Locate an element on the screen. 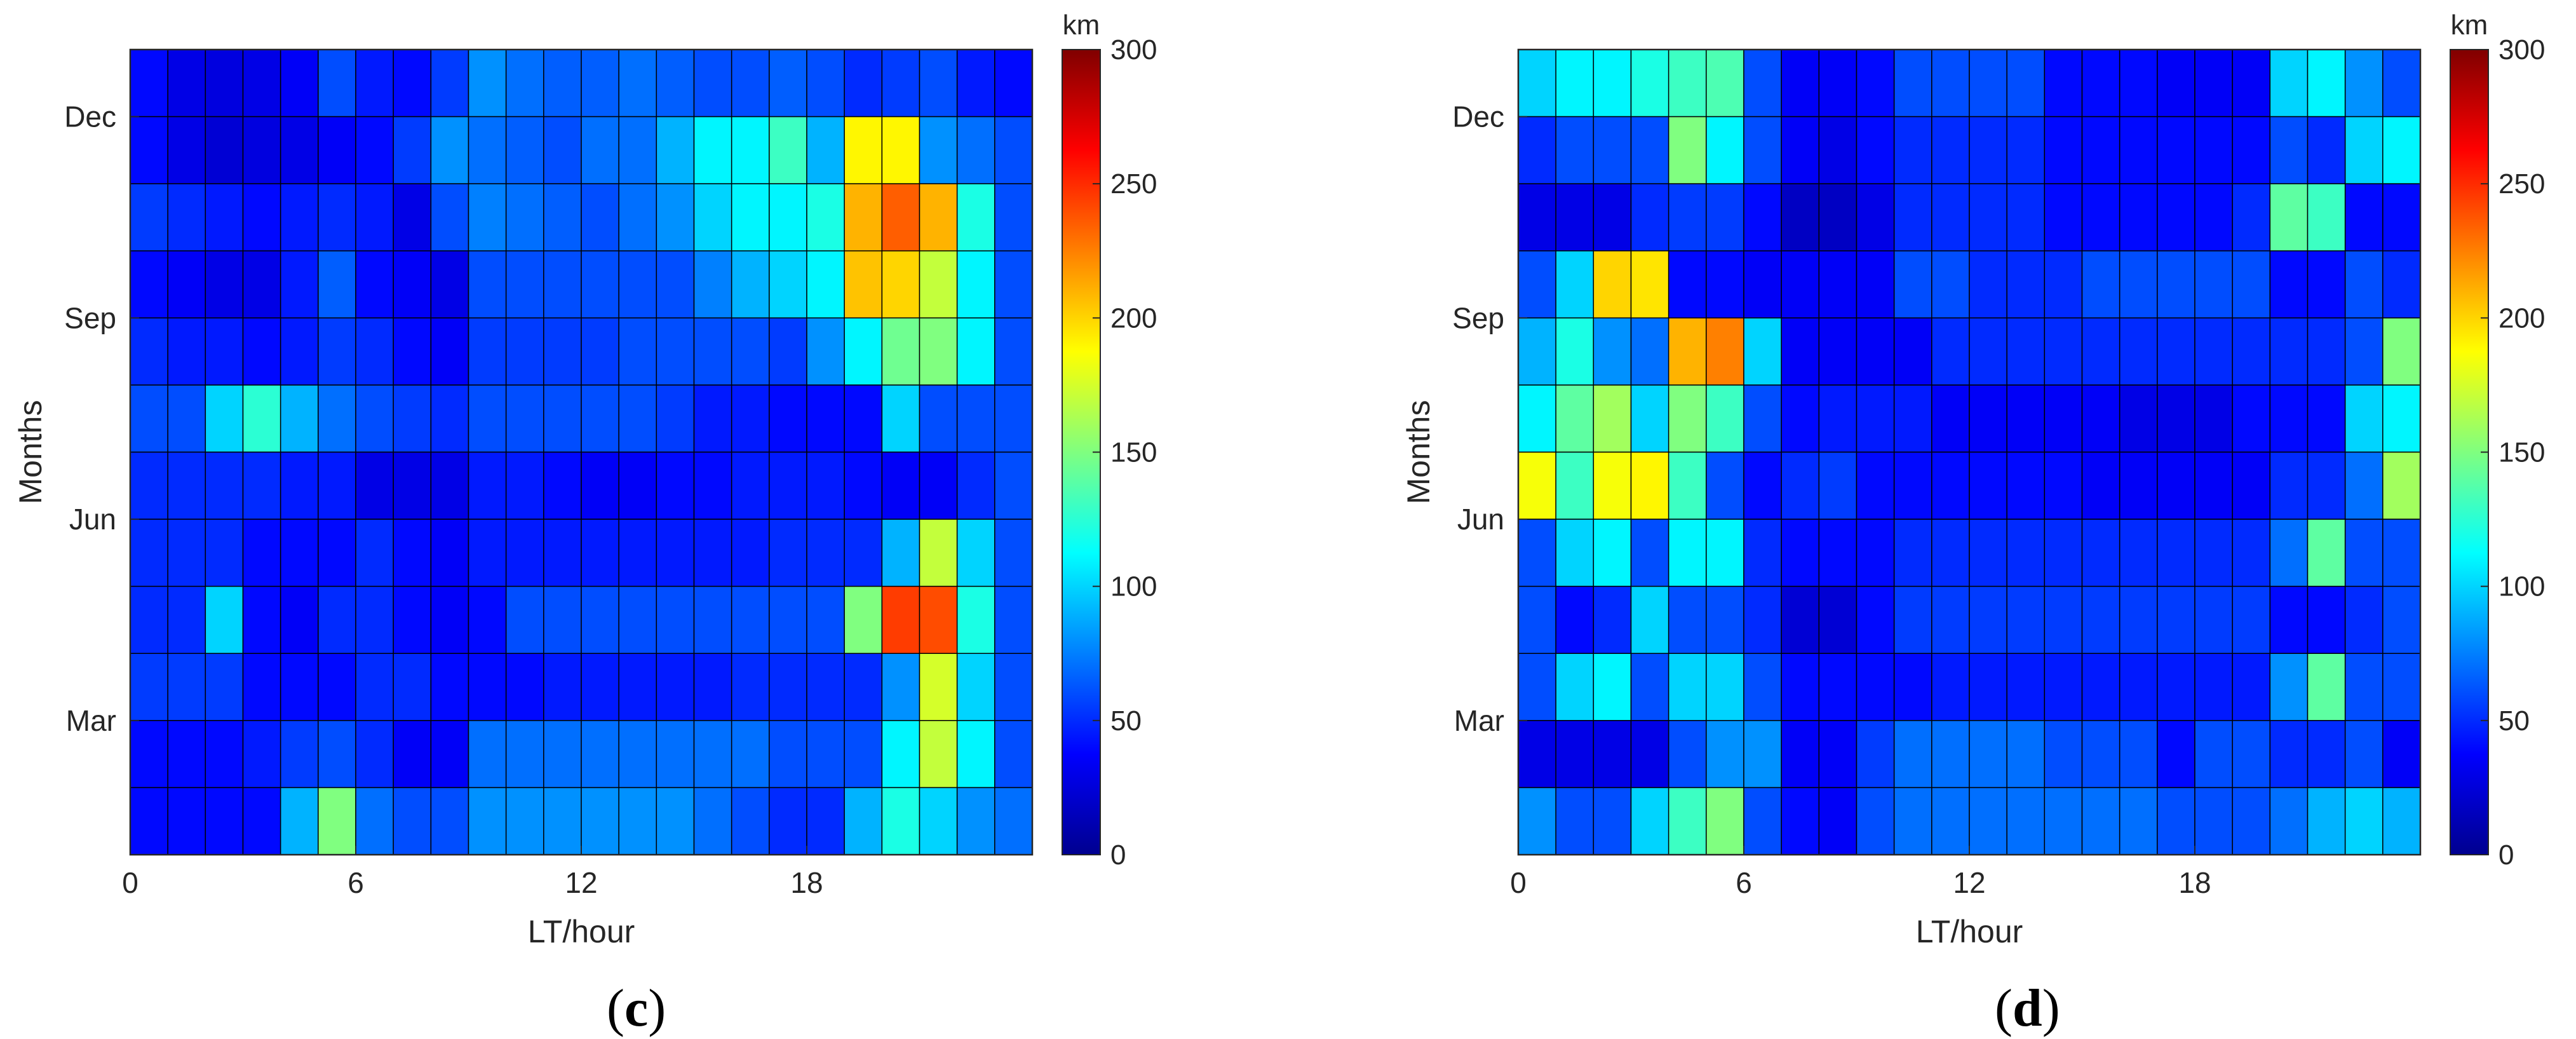 The height and width of the screenshot is (1039, 2576). colorbar-tick-label: 250 is located at coordinates (2521, 184).